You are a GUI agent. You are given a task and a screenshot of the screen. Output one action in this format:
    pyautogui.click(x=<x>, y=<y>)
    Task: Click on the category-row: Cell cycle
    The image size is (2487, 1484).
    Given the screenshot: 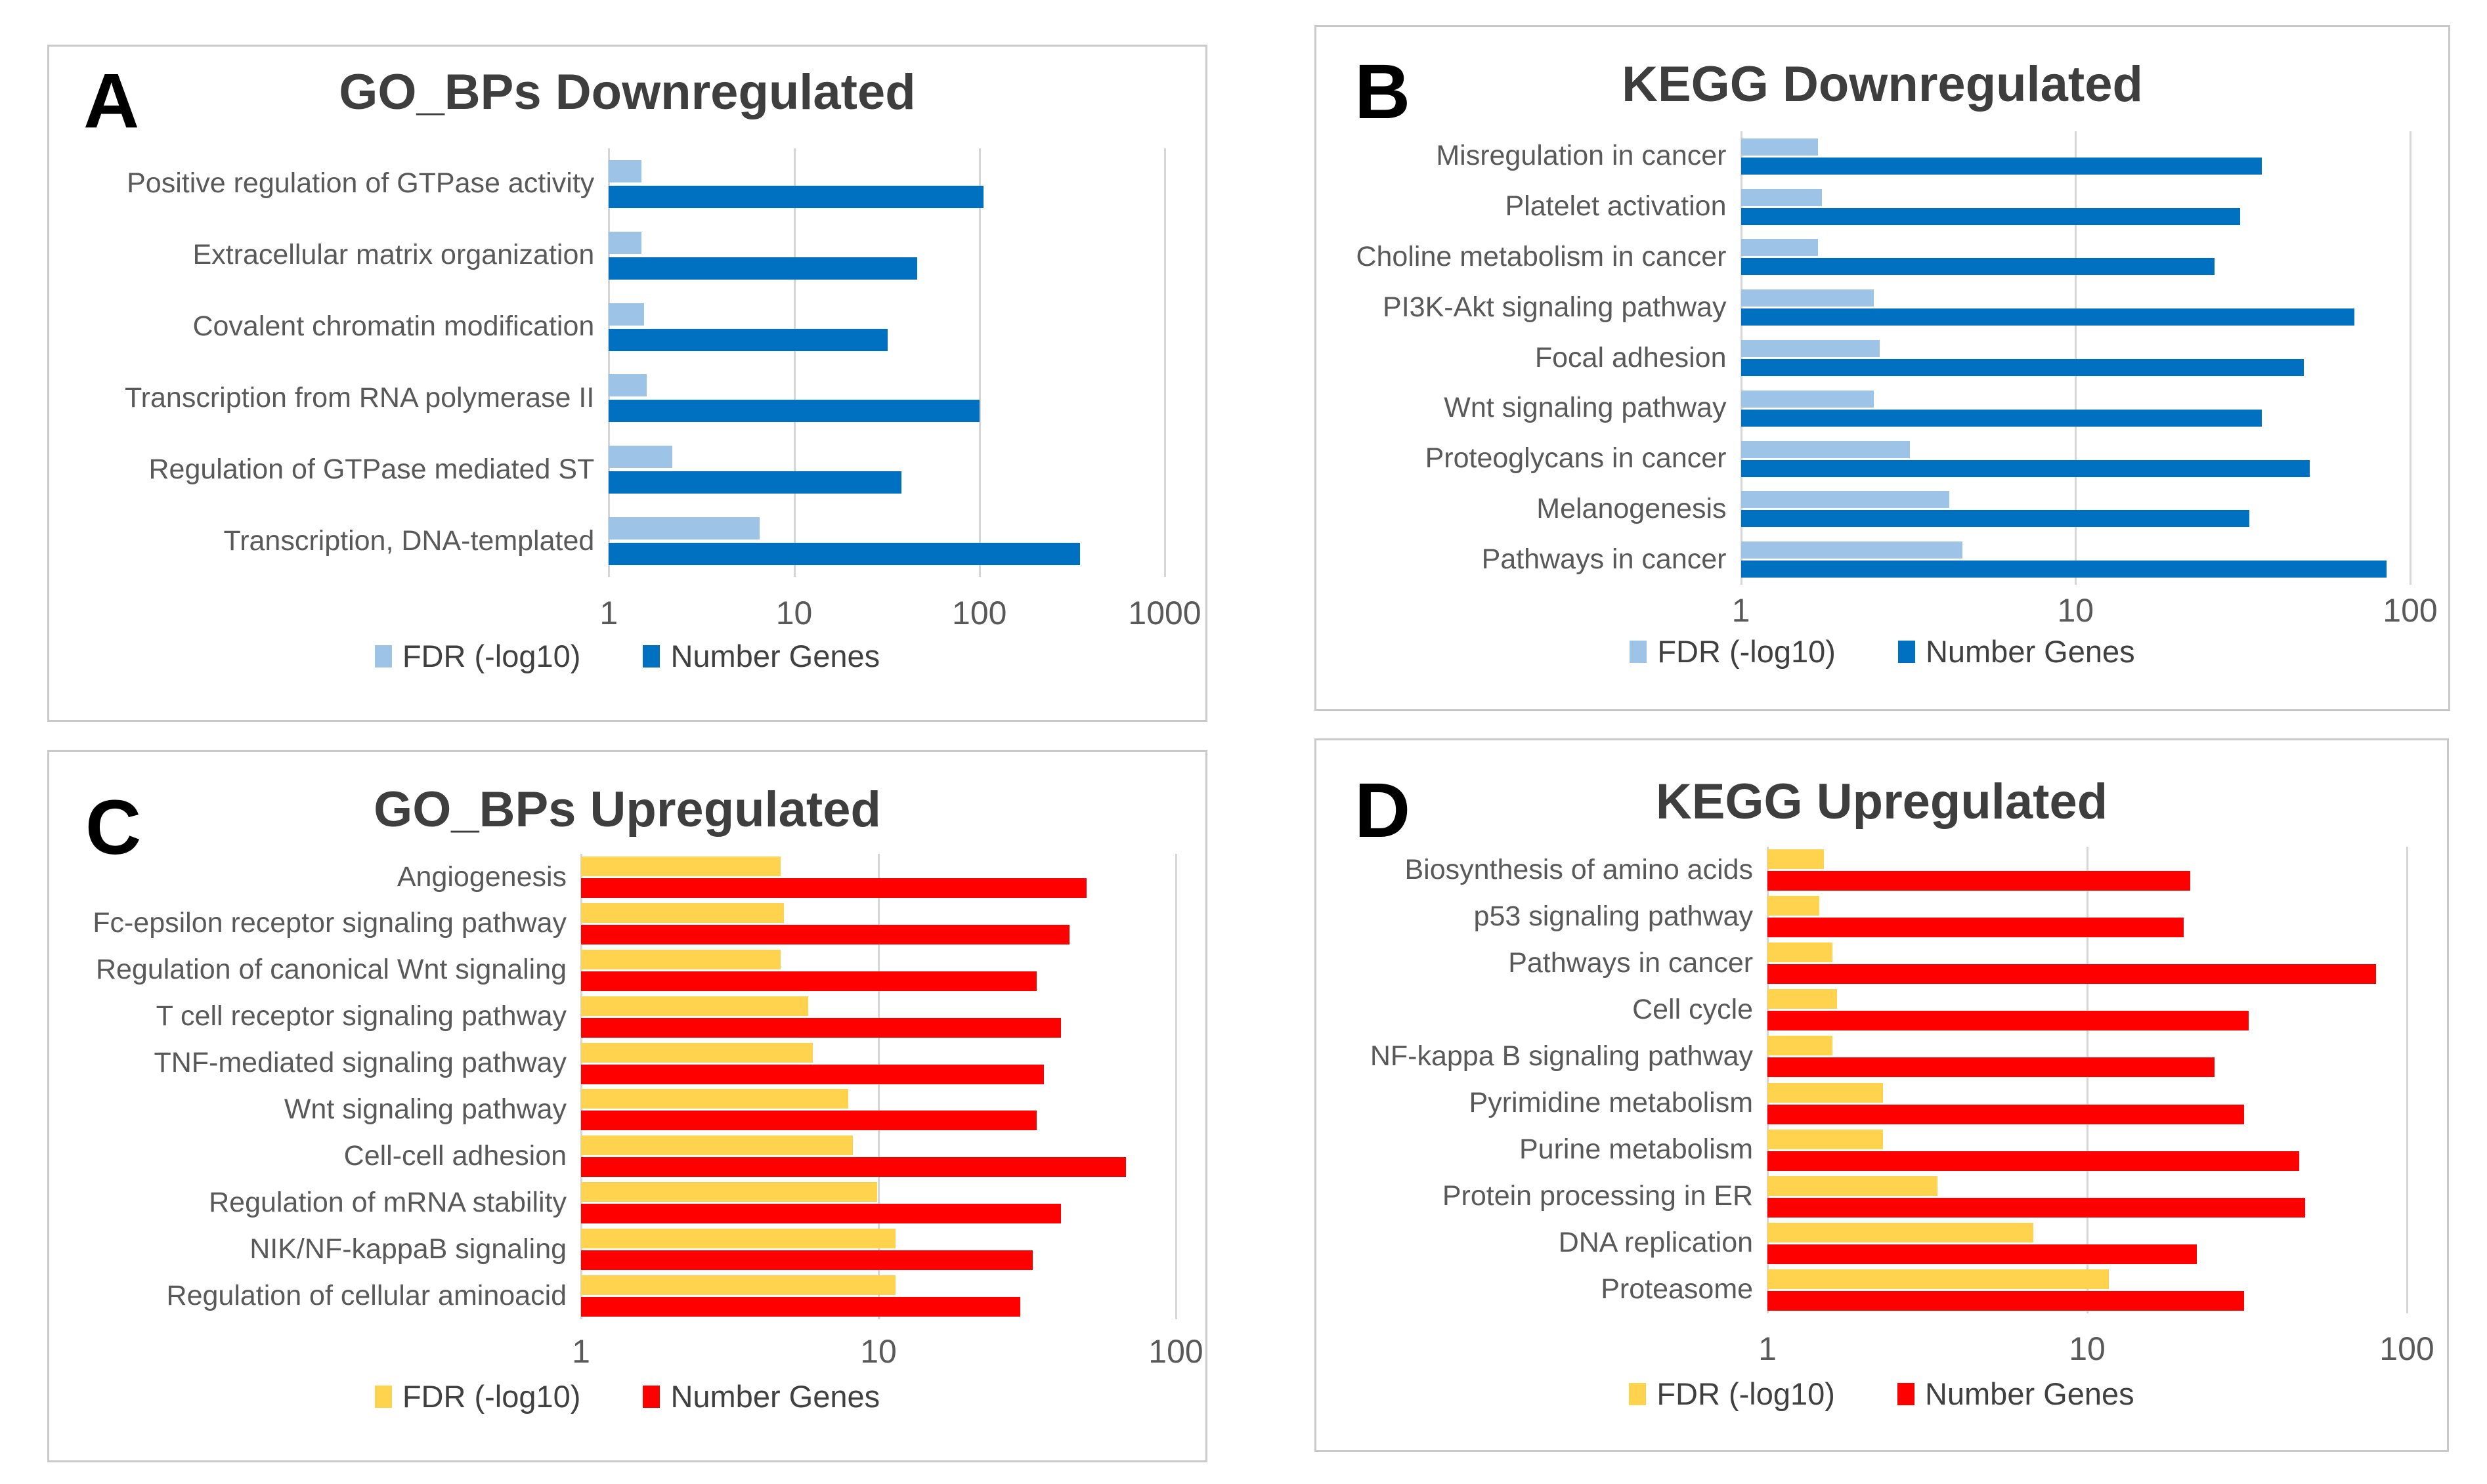 What is the action you would take?
    pyautogui.click(x=1881, y=1010)
    